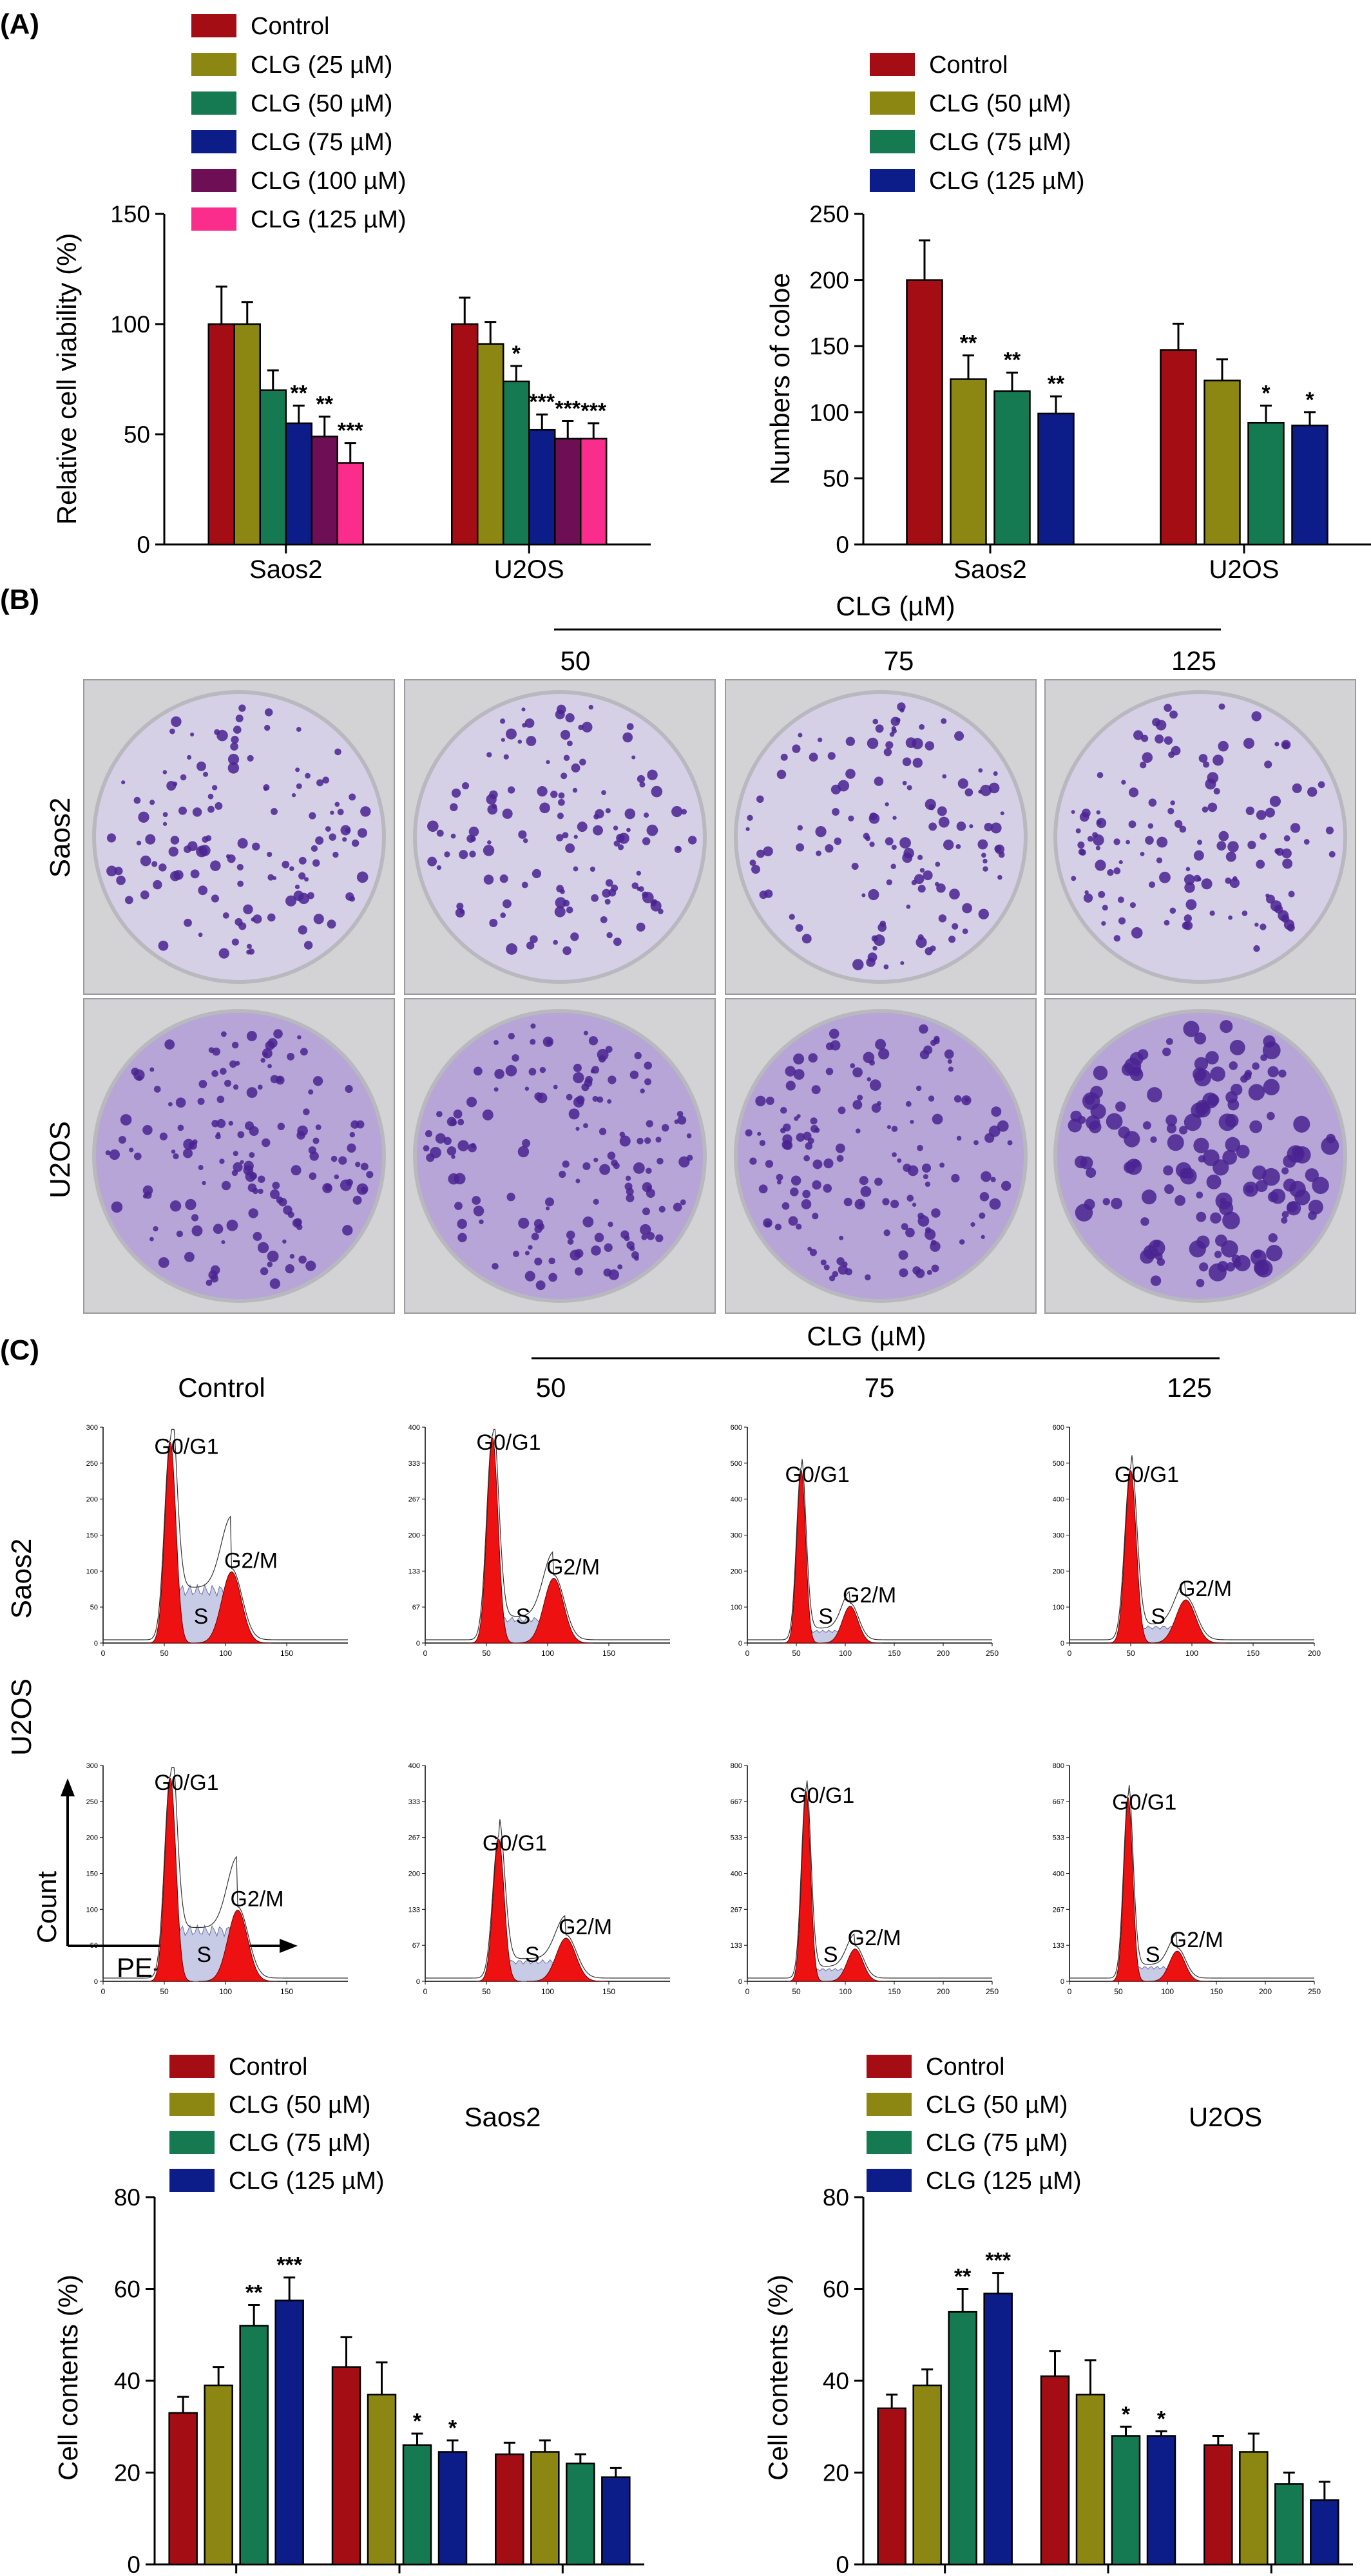 The image size is (1371, 2576). I want to click on flow-x-tick-label: 50, so click(486, 1992).